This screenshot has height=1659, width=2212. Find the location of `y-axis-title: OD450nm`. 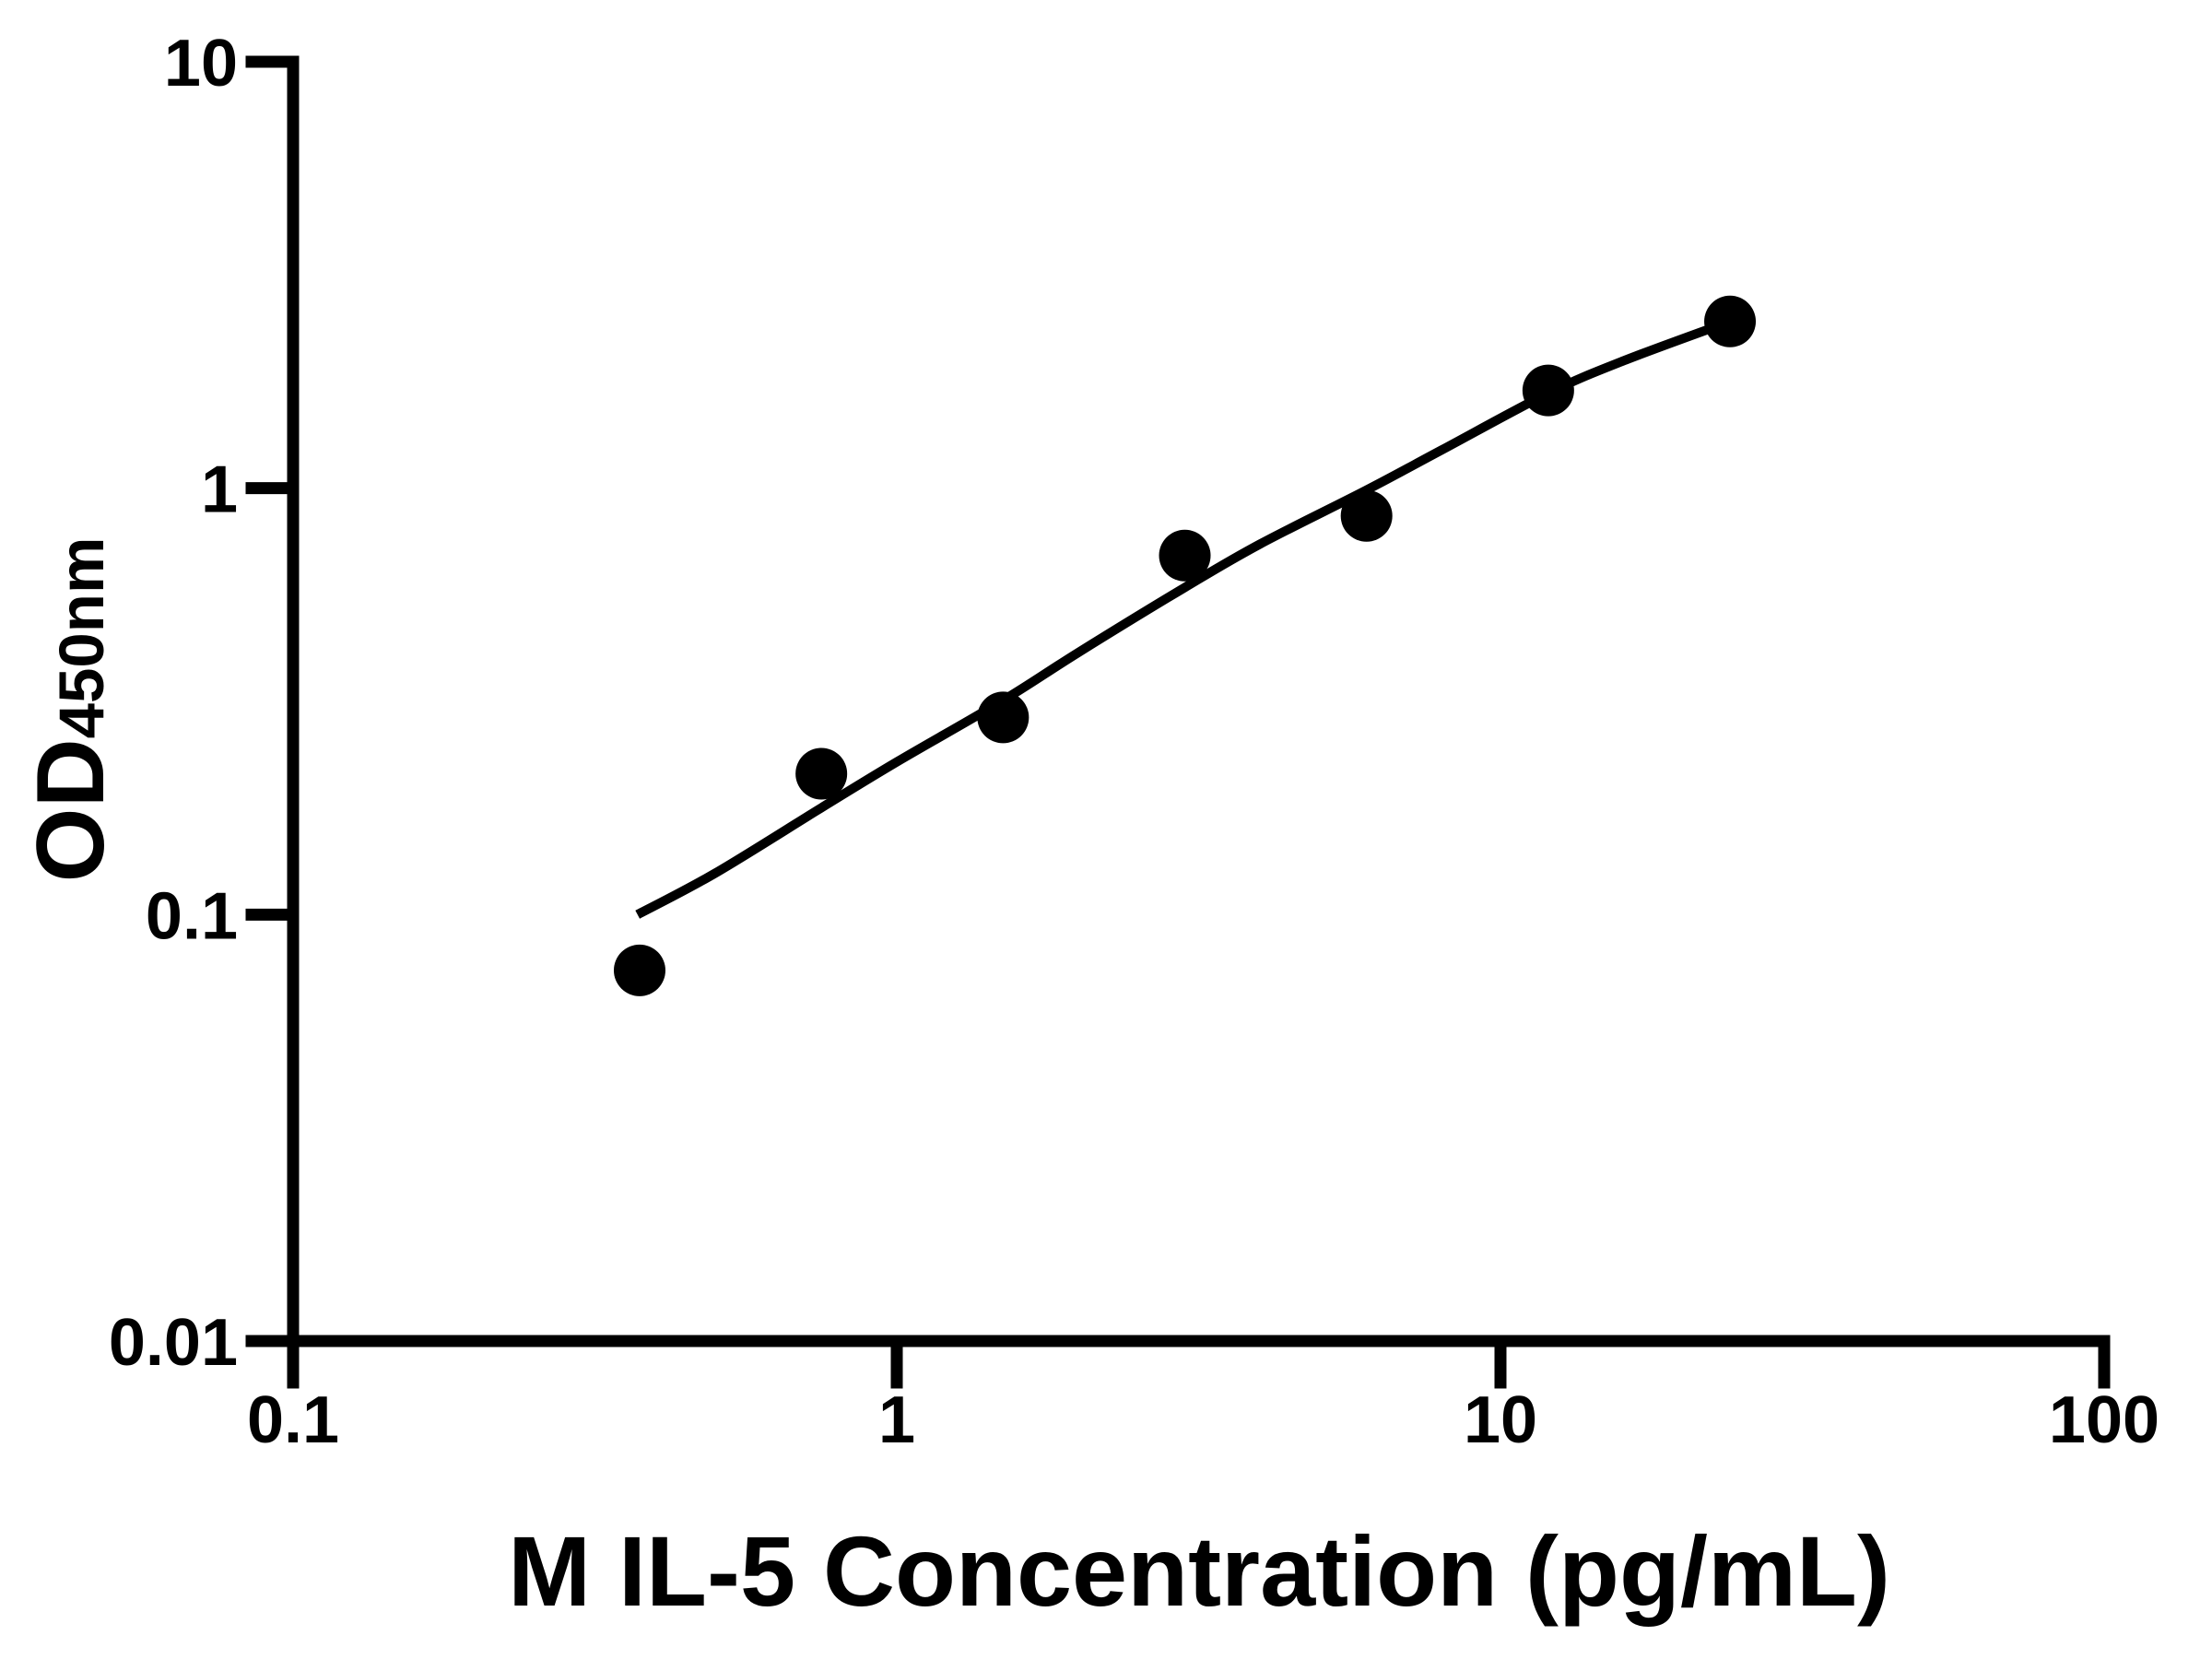

y-axis-title: OD450nm is located at coordinates (71, 710).